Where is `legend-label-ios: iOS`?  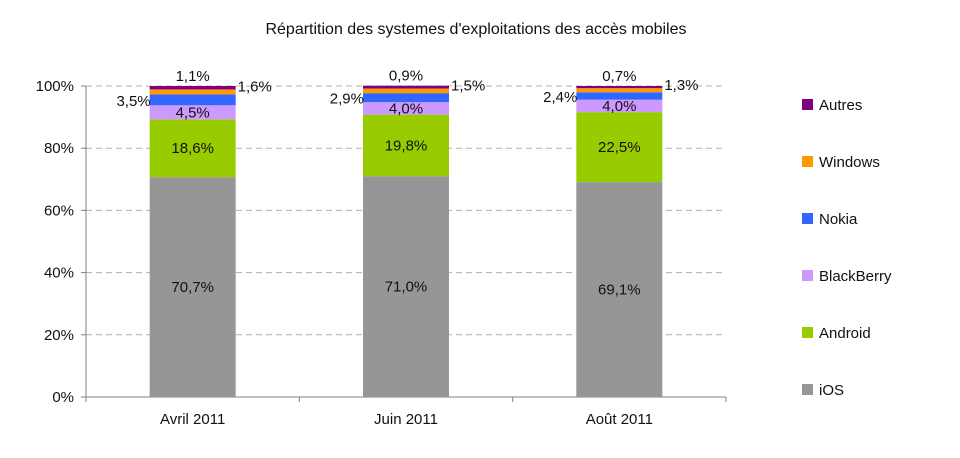
legend-label-ios: iOS is located at coordinates (831, 390).